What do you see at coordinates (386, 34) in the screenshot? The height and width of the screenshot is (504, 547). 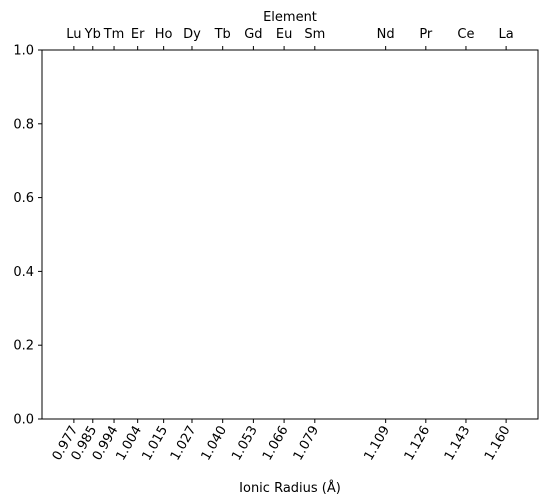 I see `top-tick-label: Nd` at bounding box center [386, 34].